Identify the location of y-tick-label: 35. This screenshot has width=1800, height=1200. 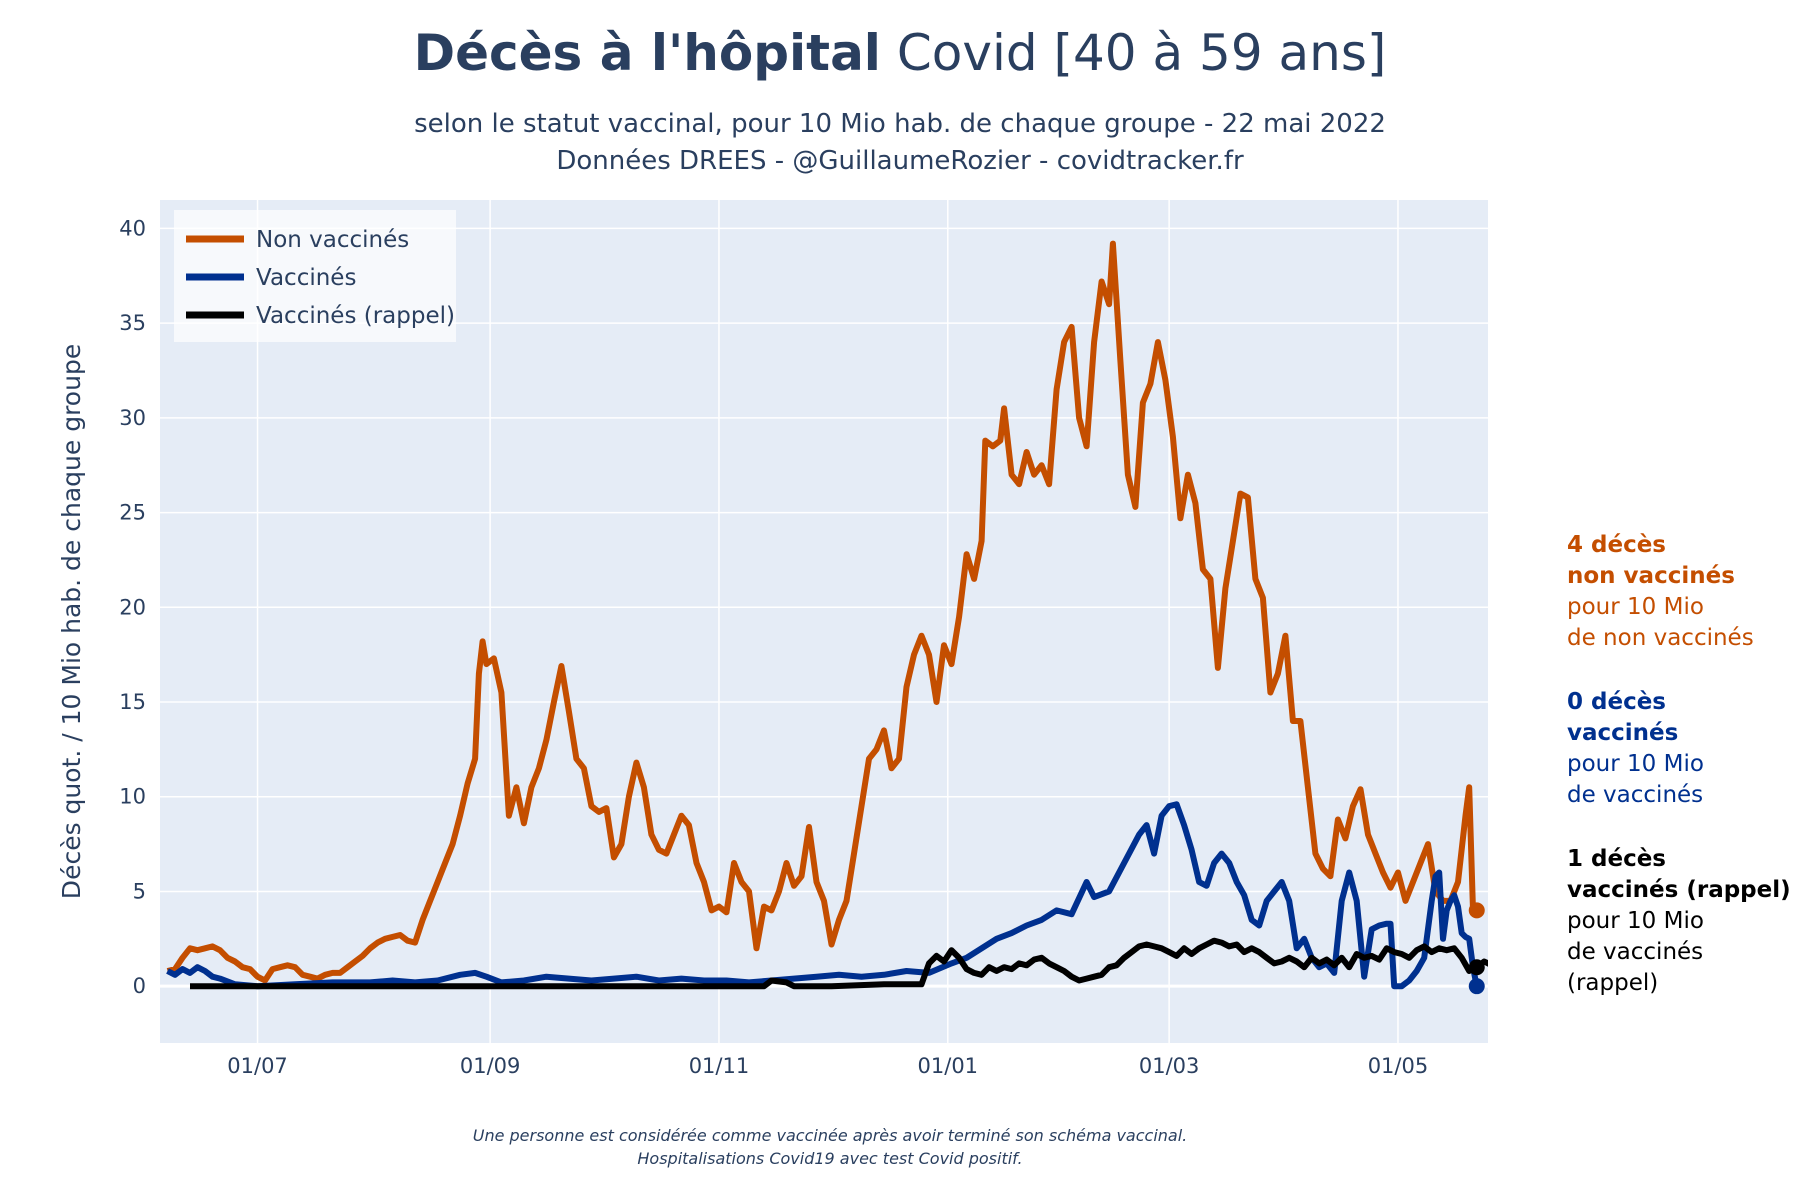
(132, 323).